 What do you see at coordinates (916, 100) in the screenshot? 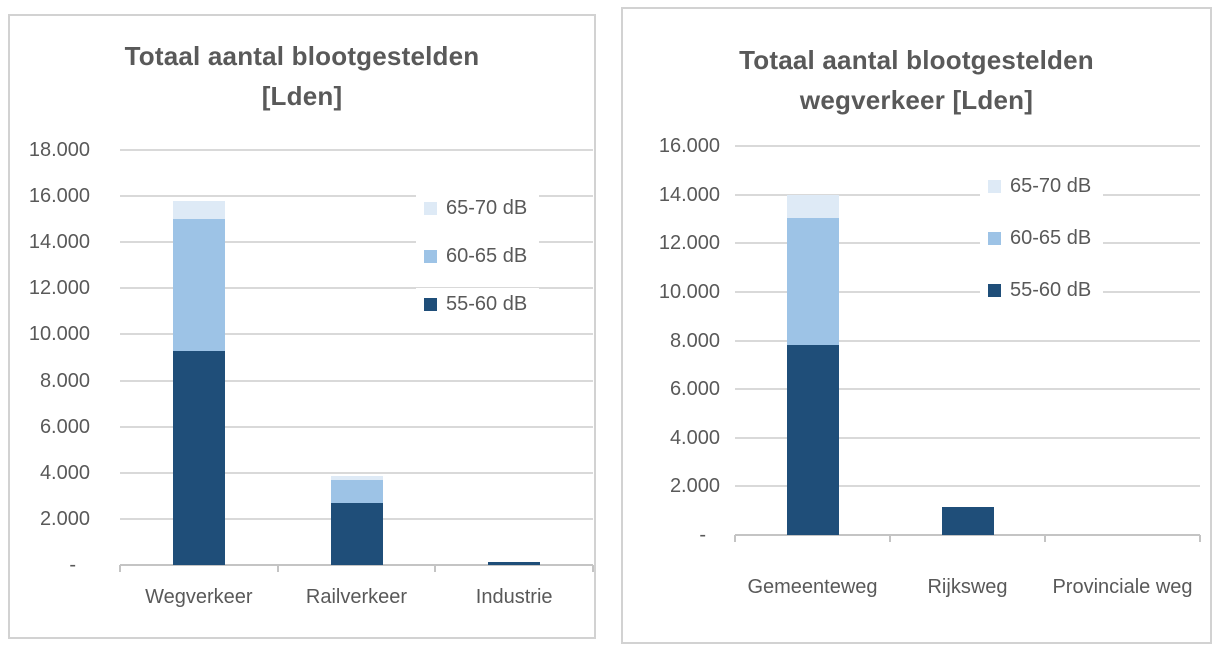
I see `chart-title-line2: wegverkeer [Lden]` at bounding box center [916, 100].